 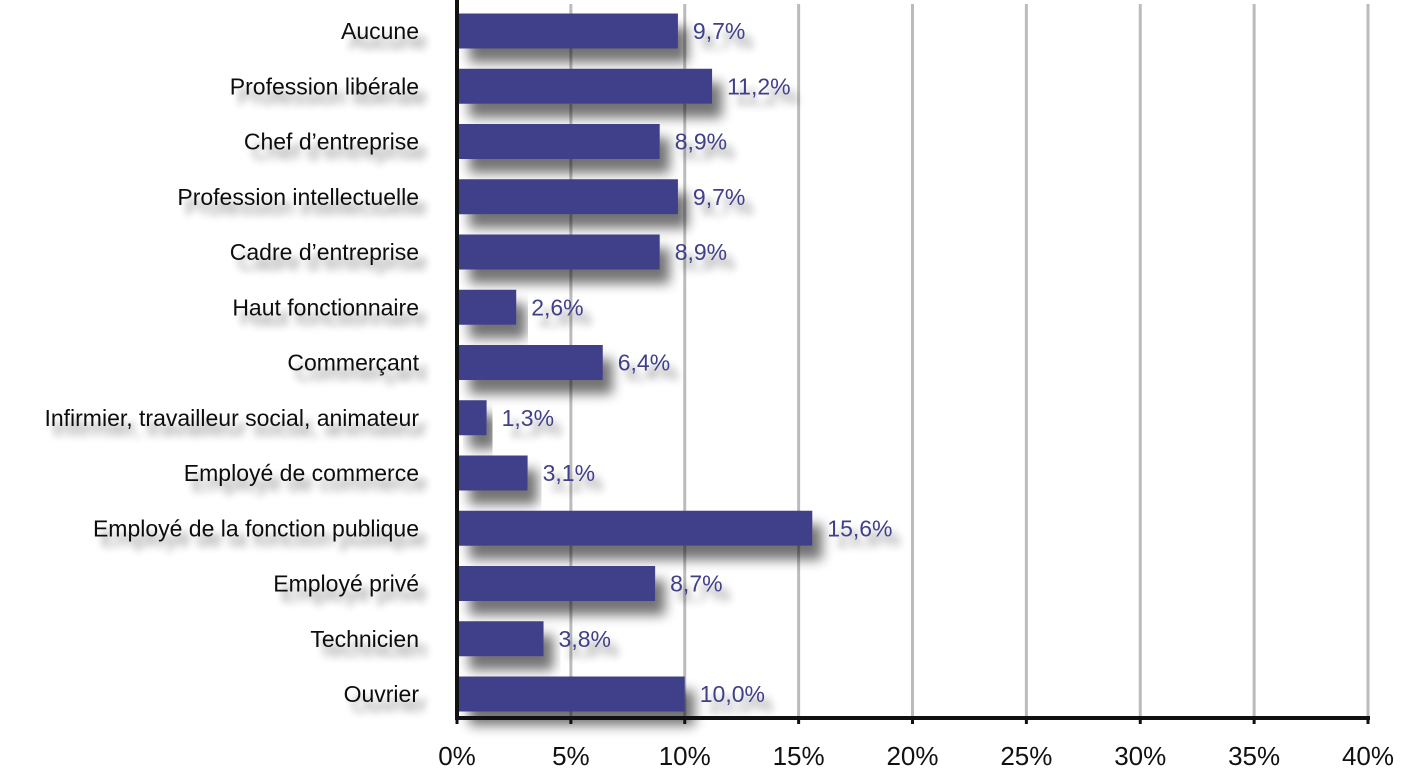 I want to click on value-label: 8,7%, so click(x=696, y=584).